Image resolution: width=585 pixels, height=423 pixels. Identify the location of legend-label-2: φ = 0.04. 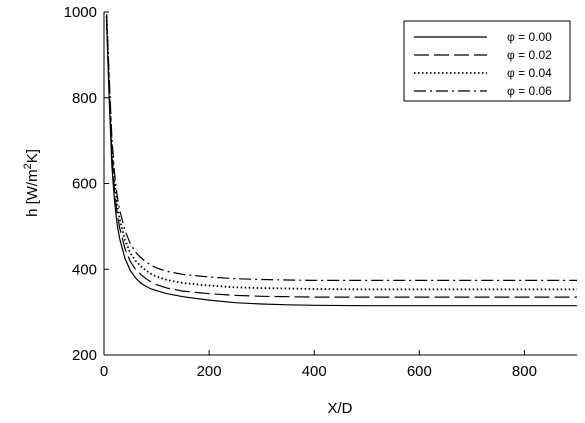
(529, 73).